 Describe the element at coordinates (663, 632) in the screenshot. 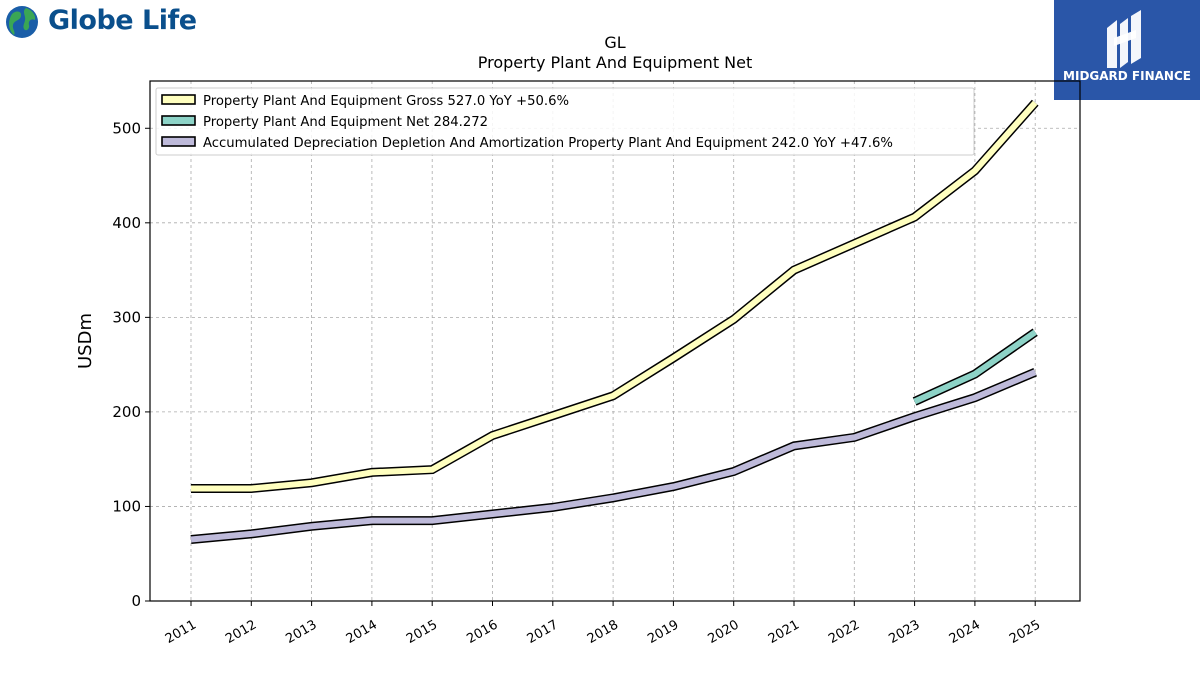

I see `x-tick-label: 2019` at that location.